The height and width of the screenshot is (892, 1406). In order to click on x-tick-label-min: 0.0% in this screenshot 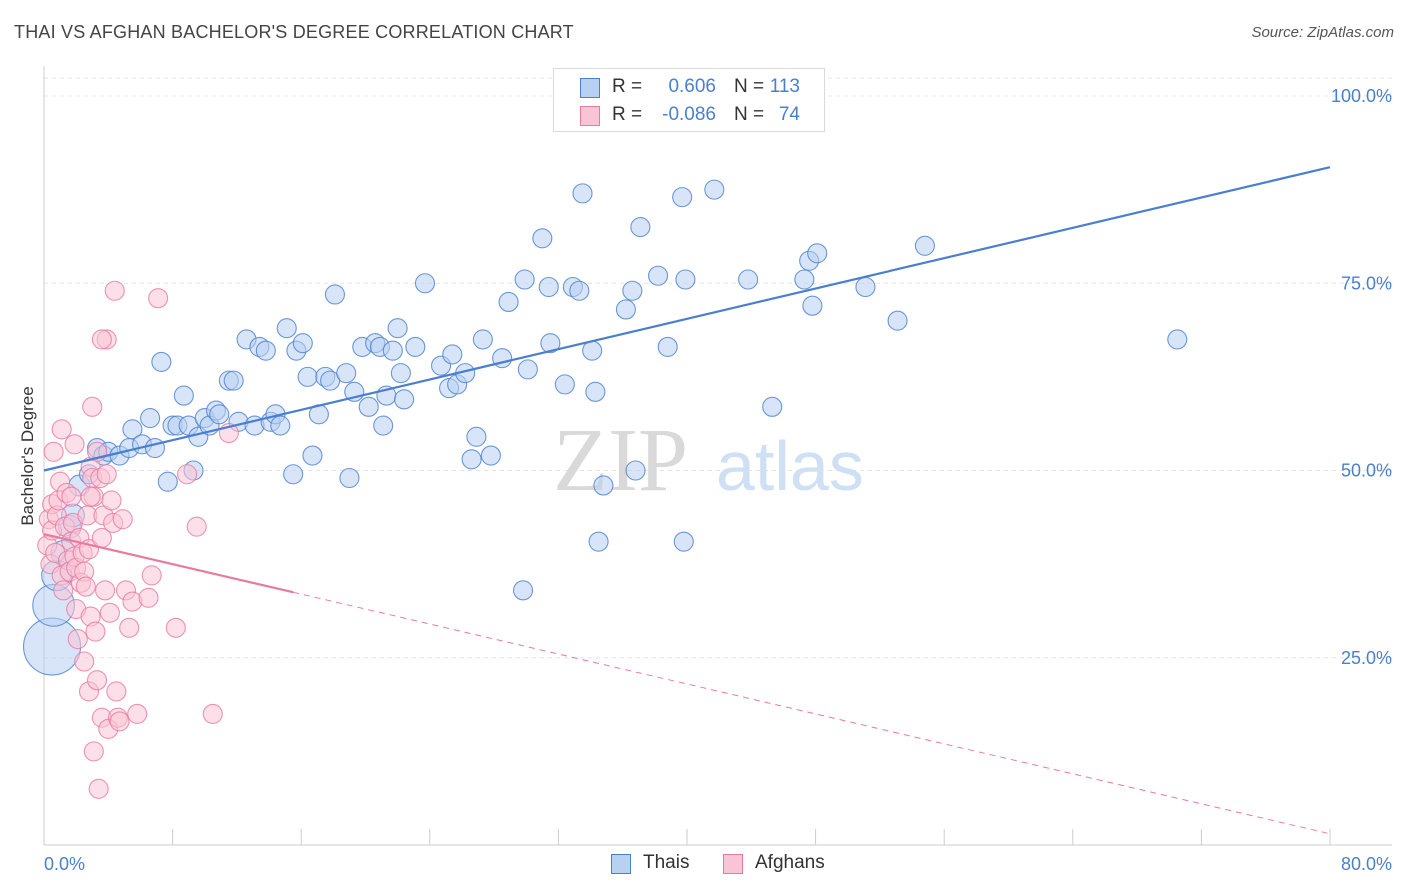, I will do `click(64, 864)`.